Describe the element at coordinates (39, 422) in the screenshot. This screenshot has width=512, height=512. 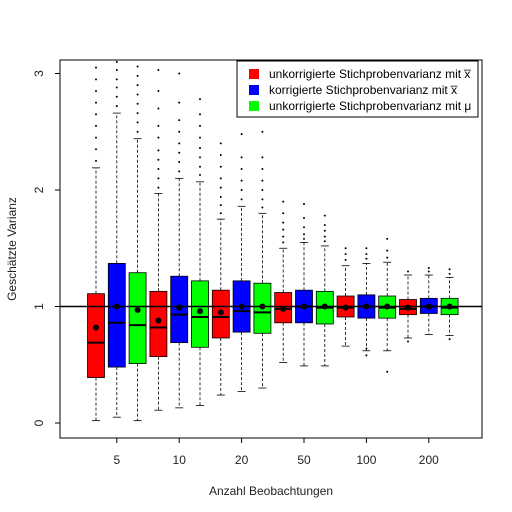
I see `y-tick-label: 0` at that location.